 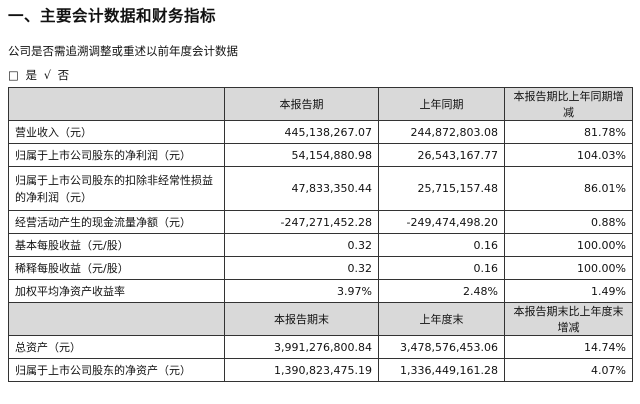 What do you see at coordinates (301, 155) in the screenshot?
I see `current-period-value: 54,154,880.98` at bounding box center [301, 155].